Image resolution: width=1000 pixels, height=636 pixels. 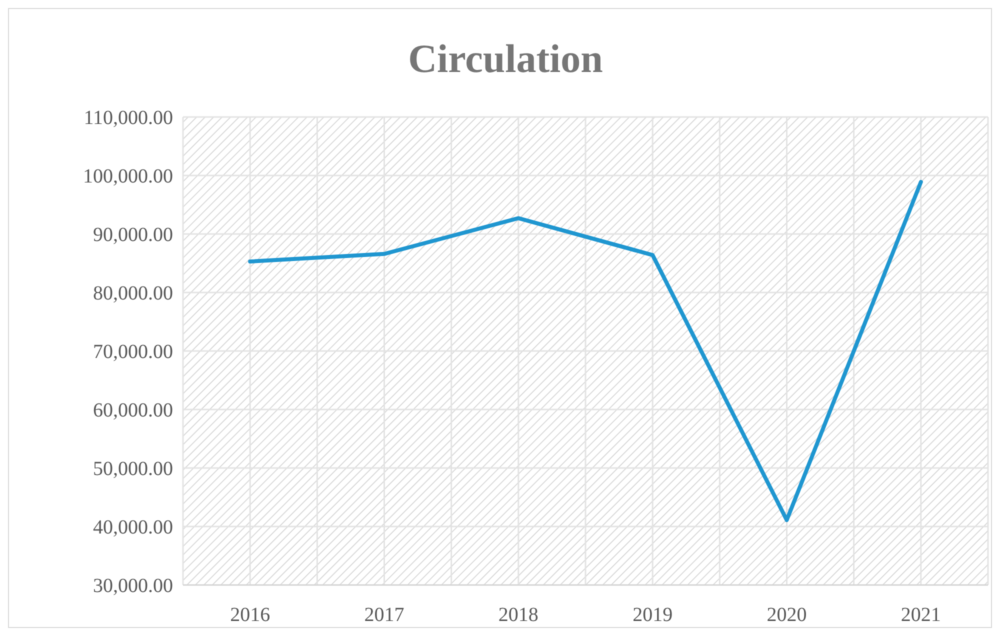 What do you see at coordinates (920, 615) in the screenshot?
I see `x-tick-label: 2021` at bounding box center [920, 615].